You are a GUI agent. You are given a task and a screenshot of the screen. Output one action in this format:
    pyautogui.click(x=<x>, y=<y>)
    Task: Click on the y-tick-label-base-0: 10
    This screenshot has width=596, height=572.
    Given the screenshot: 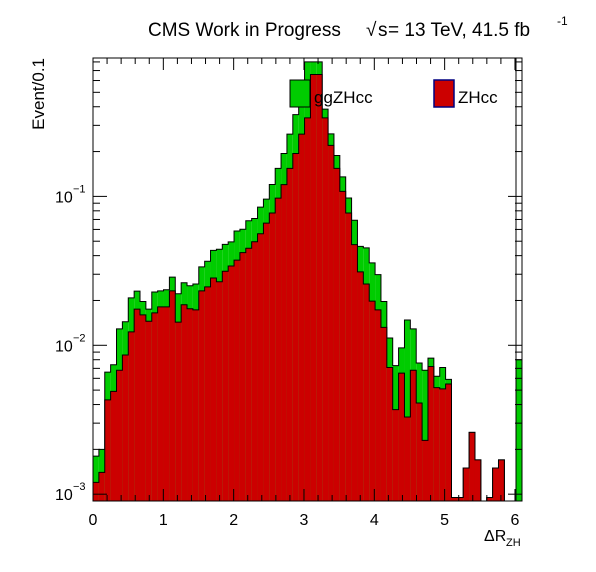 What is the action you would take?
    pyautogui.click(x=64, y=197)
    